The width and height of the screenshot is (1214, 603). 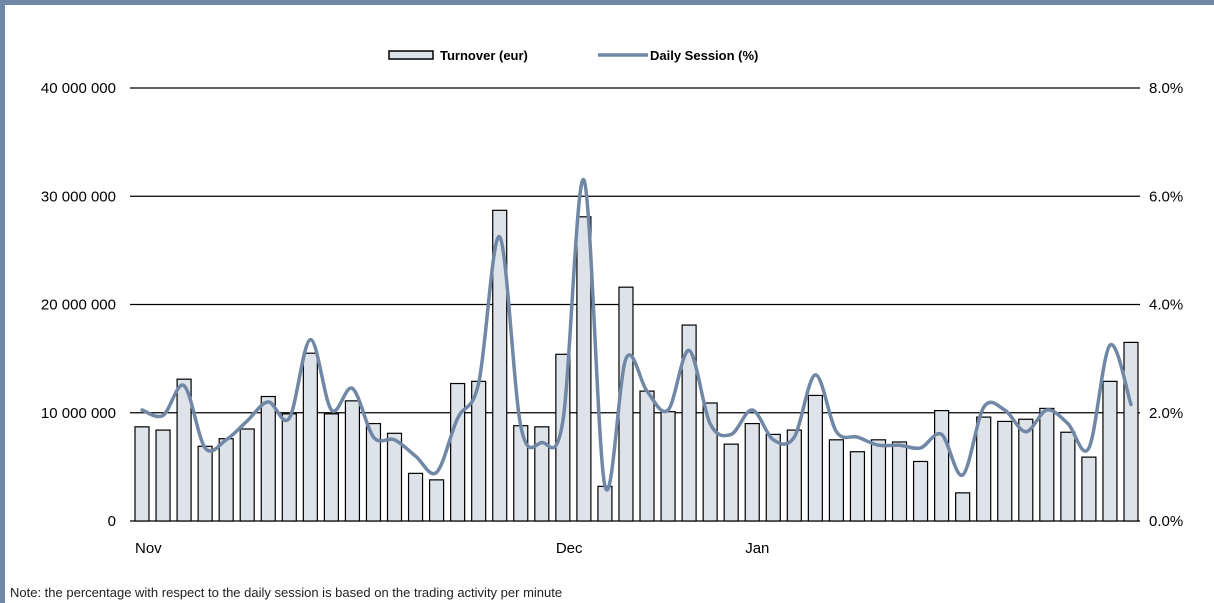 I want to click on y-left-tick-label: 20 000 000, so click(x=78, y=305).